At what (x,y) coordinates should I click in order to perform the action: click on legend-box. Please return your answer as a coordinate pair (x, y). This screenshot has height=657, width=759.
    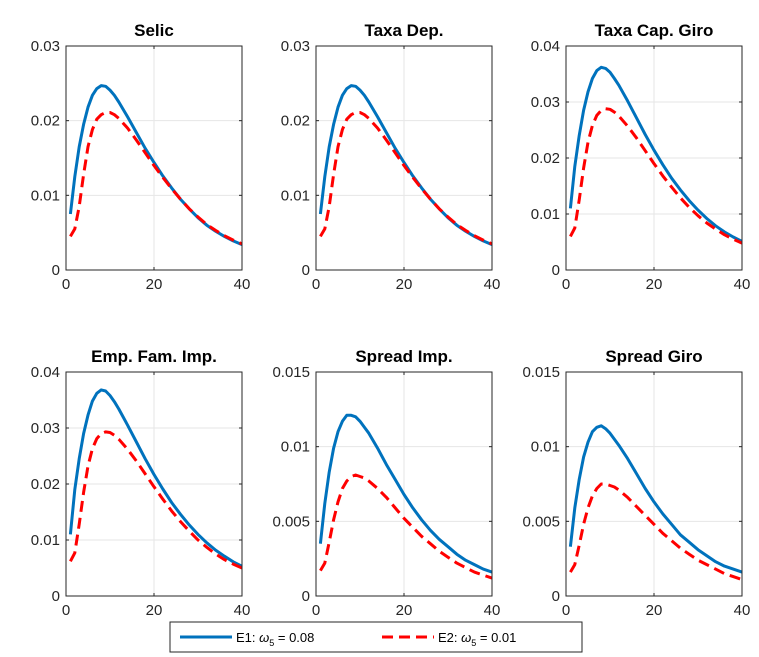
    Looking at the image, I should click on (376, 637).